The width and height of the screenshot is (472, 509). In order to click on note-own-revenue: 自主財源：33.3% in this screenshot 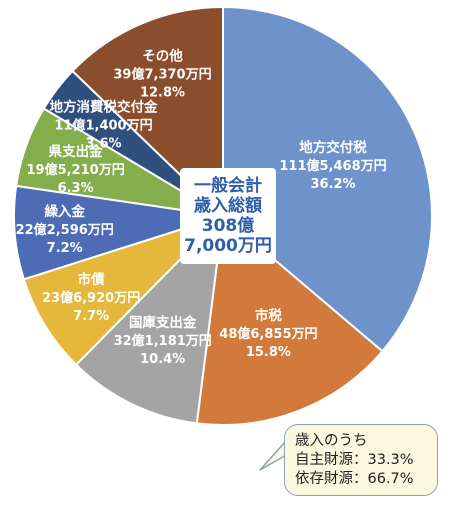, I will do `click(354, 460)`.